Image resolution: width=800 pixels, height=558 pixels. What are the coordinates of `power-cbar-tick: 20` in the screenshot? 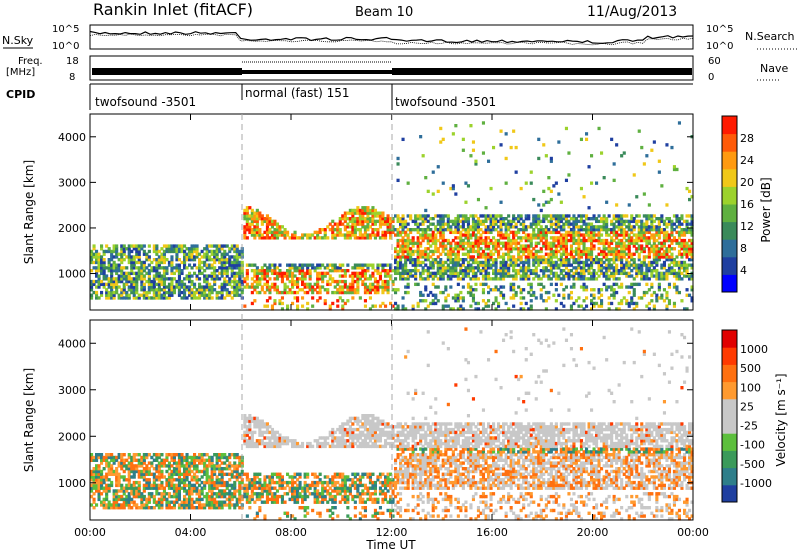 It's located at (747, 182).